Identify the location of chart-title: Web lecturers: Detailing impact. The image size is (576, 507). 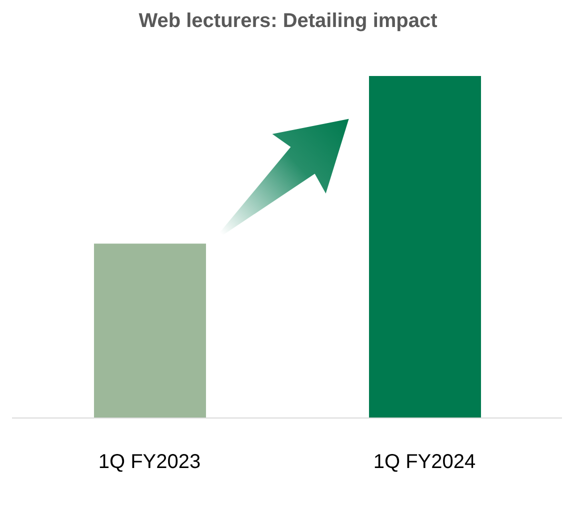
(288, 21).